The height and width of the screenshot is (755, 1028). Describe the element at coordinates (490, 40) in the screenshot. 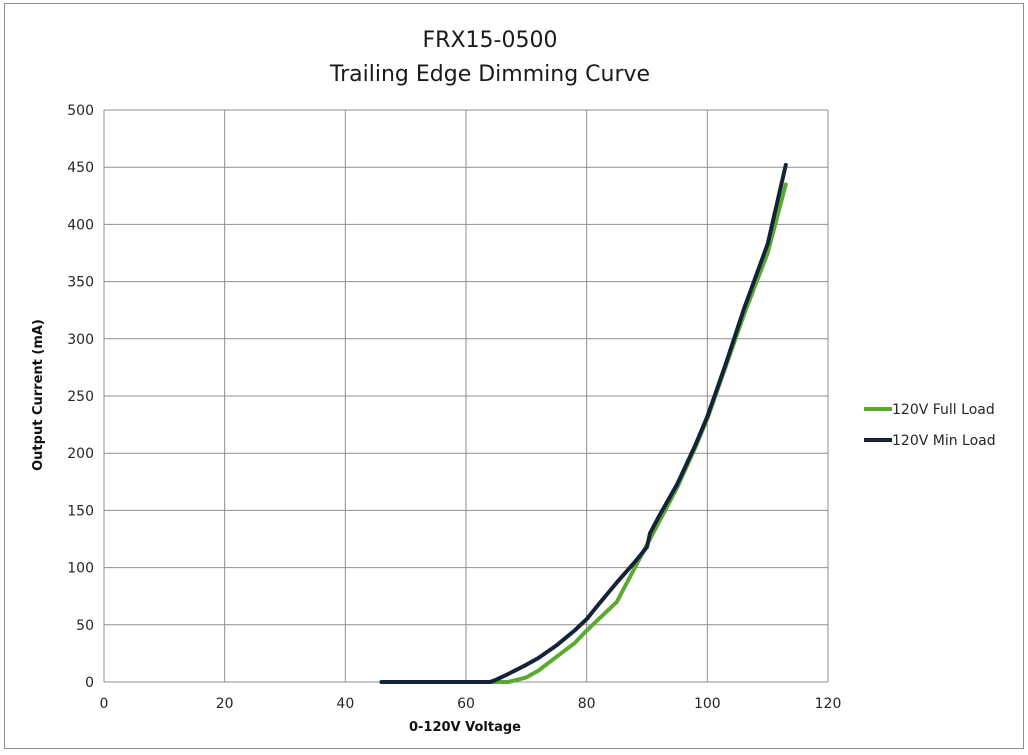

I see `chart-title: FRX15-0500` at that location.